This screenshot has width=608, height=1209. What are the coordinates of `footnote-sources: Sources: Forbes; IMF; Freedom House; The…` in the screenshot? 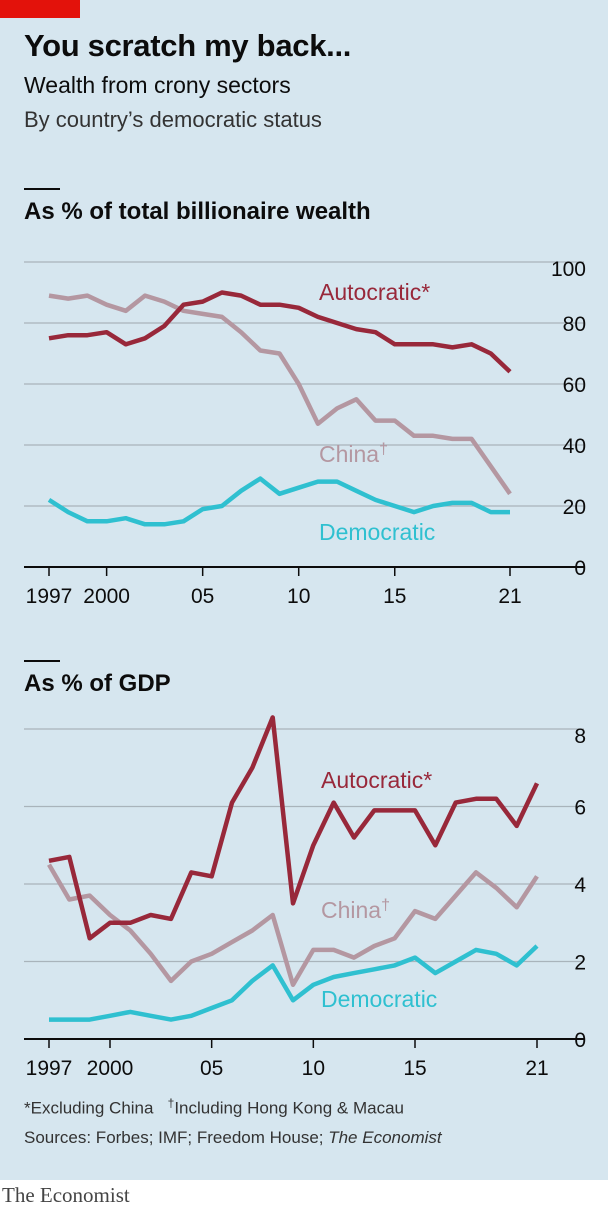 It's located at (233, 1138).